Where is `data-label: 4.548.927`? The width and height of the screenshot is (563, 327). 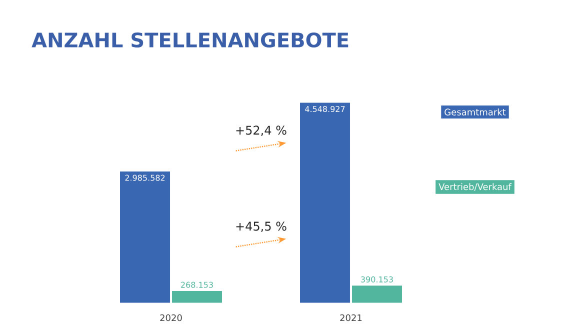 data-label: 4.548.927 is located at coordinates (325, 109).